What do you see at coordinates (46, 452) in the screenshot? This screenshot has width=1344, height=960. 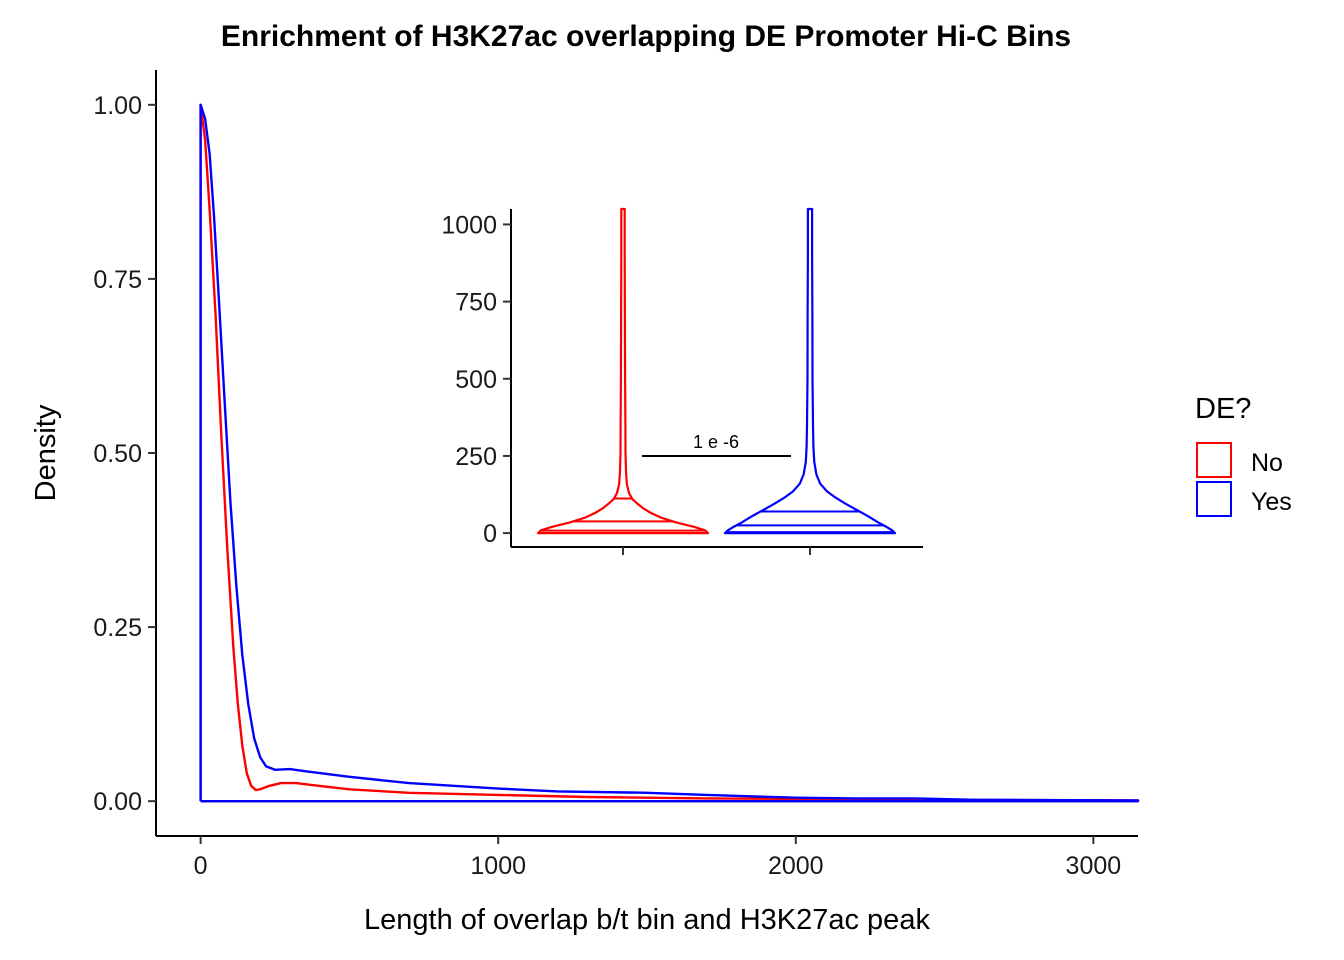 I see `y-axis-title: Density` at bounding box center [46, 452].